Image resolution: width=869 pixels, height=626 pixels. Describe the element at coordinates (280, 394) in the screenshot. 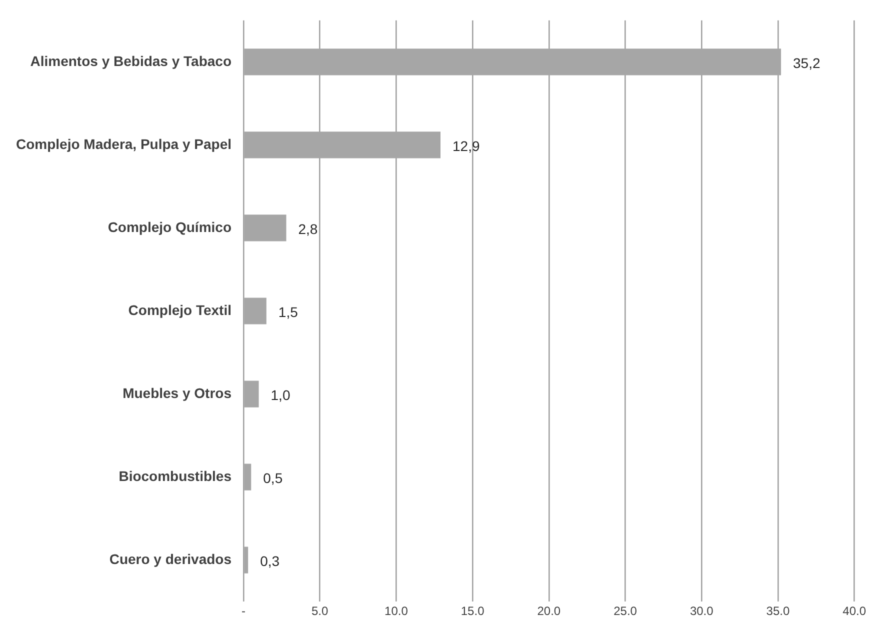

I see `data-label: 1,0` at that location.